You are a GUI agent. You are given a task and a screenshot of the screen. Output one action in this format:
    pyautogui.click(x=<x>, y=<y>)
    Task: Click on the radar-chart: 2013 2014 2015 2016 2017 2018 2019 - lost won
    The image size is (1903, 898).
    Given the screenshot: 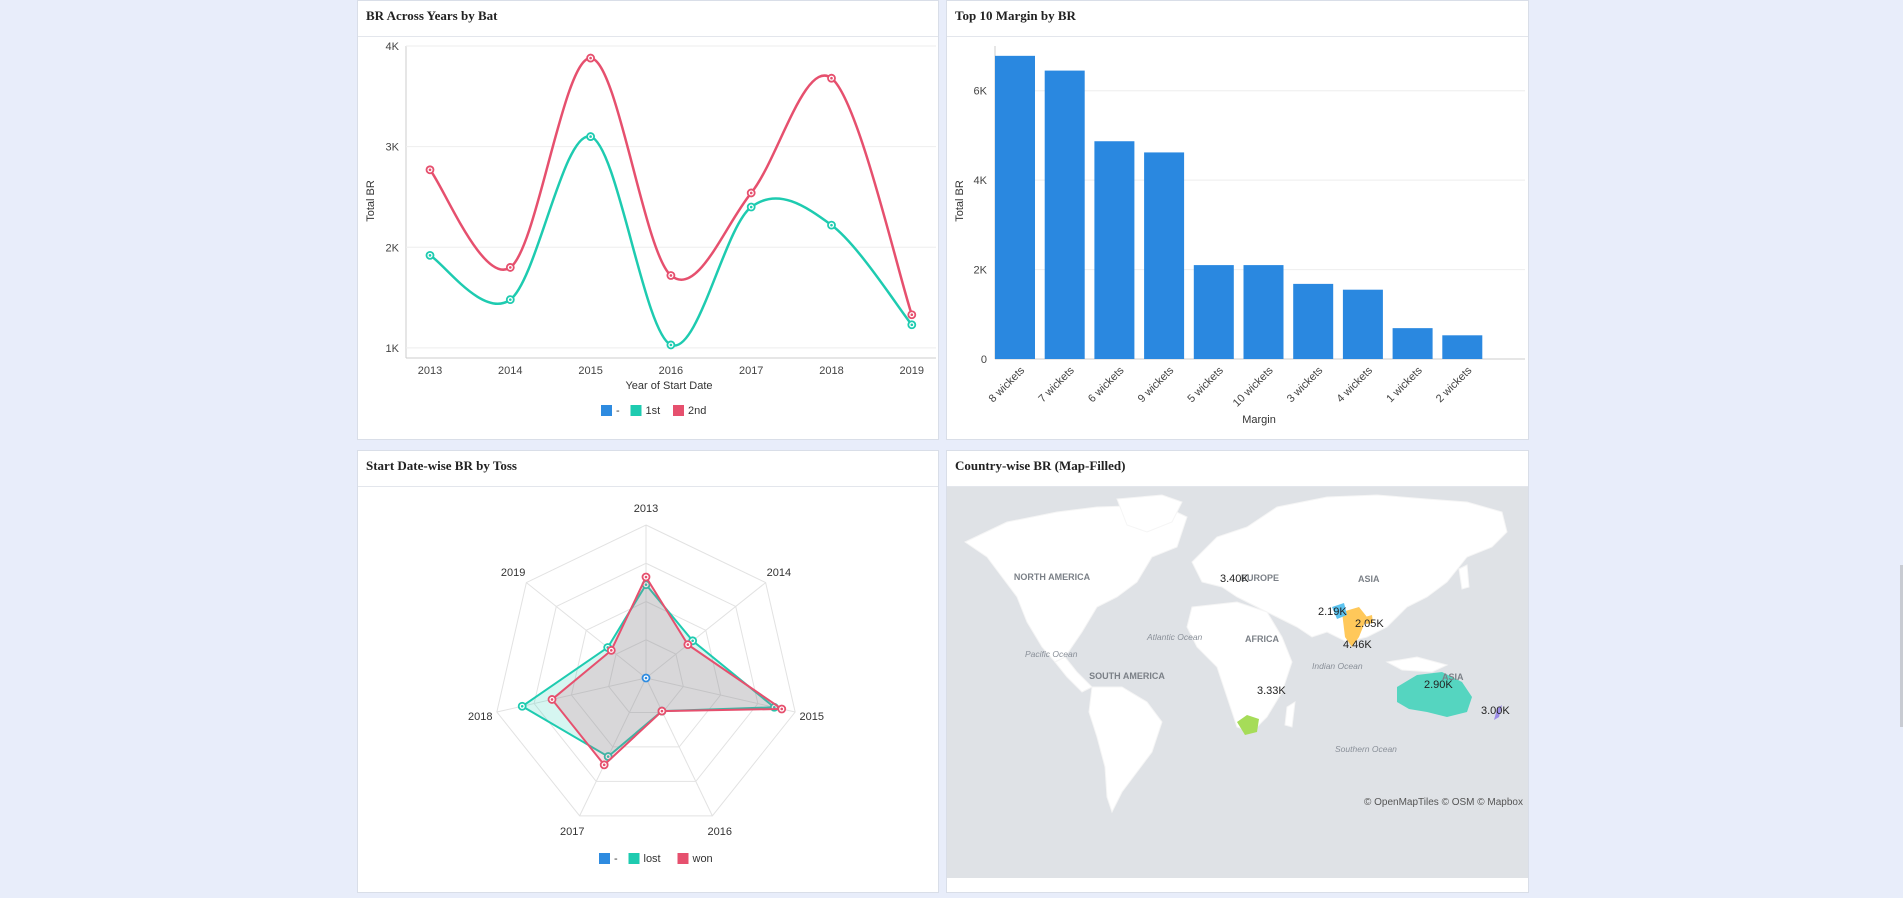 What is the action you would take?
    pyautogui.click(x=646, y=684)
    